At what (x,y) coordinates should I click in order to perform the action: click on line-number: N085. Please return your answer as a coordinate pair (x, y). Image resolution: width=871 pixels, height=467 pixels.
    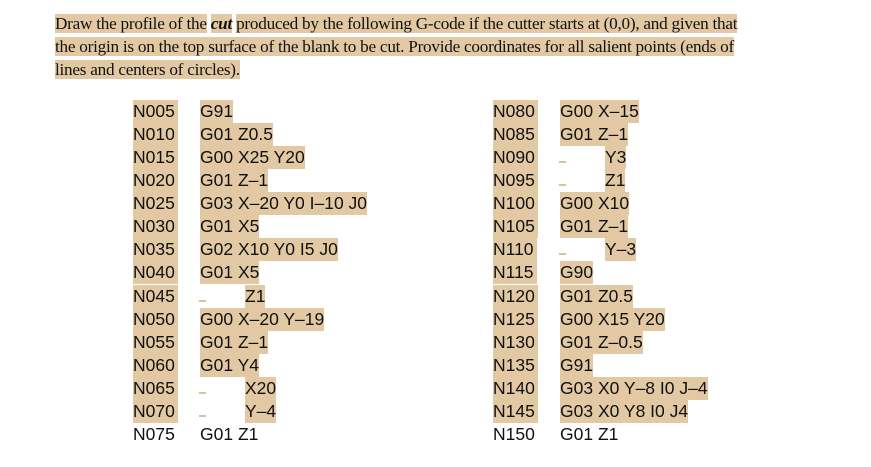
    Looking at the image, I should click on (515, 135).